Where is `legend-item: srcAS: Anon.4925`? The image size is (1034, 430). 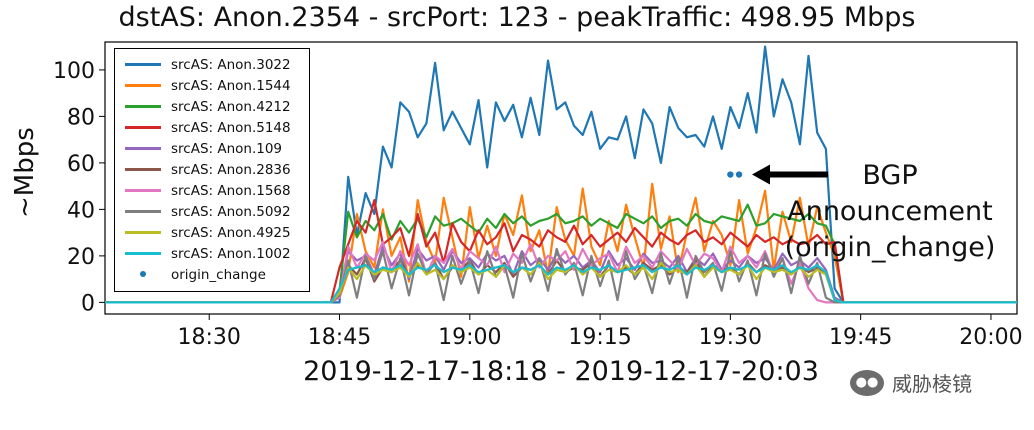
legend-item: srcAS: Anon.4925 is located at coordinates (217, 232).